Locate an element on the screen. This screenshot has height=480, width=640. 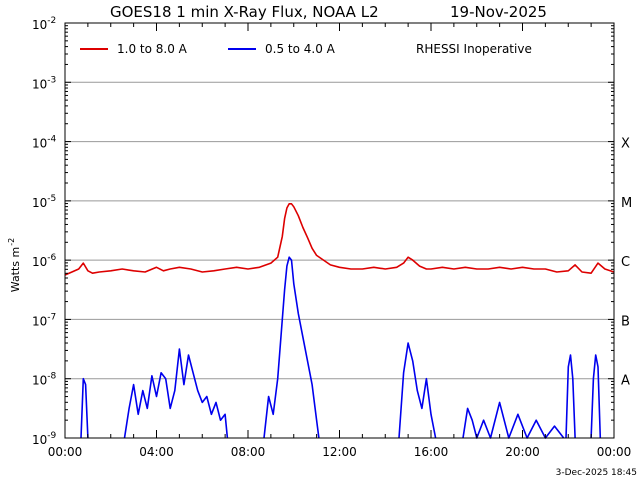
x-tick-label: 20:00 is located at coordinates (522, 452).